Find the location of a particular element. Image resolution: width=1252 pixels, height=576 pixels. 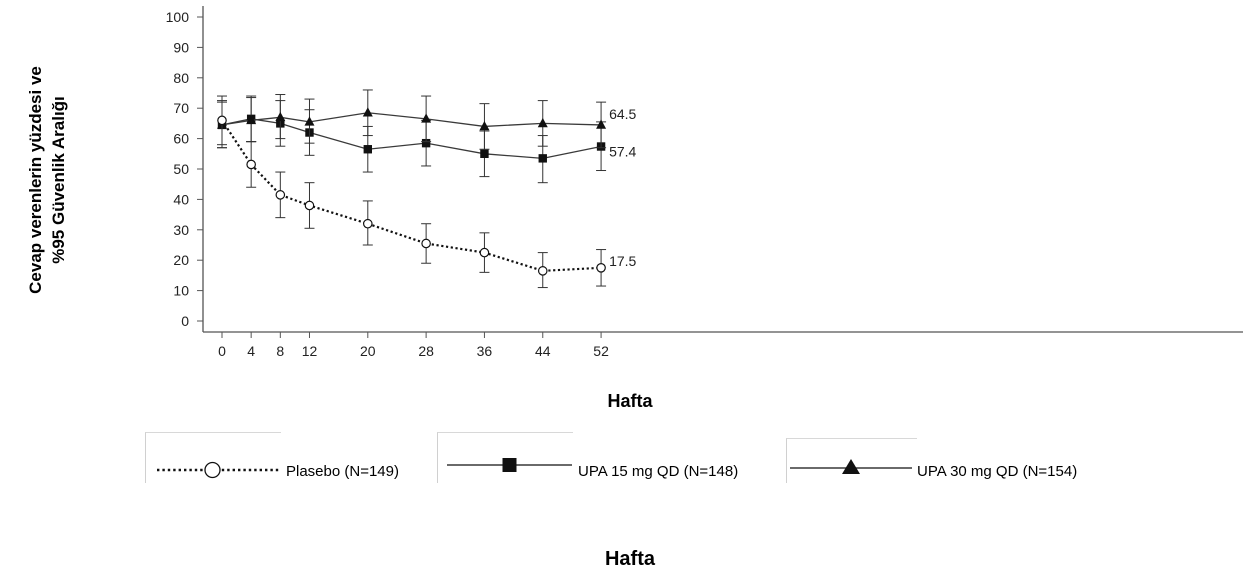

legend-frame-placebo is located at coordinates (213, 457).